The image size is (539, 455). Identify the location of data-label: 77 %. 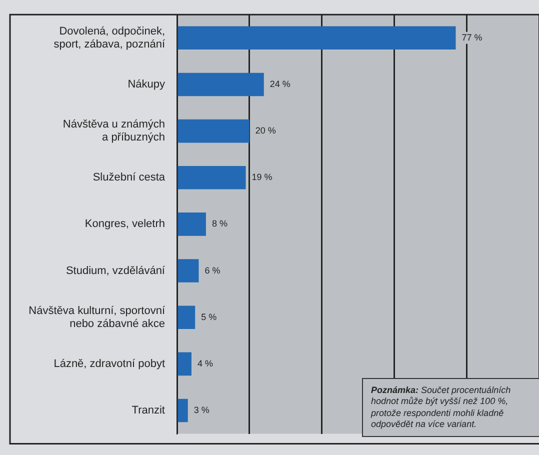
(472, 37).